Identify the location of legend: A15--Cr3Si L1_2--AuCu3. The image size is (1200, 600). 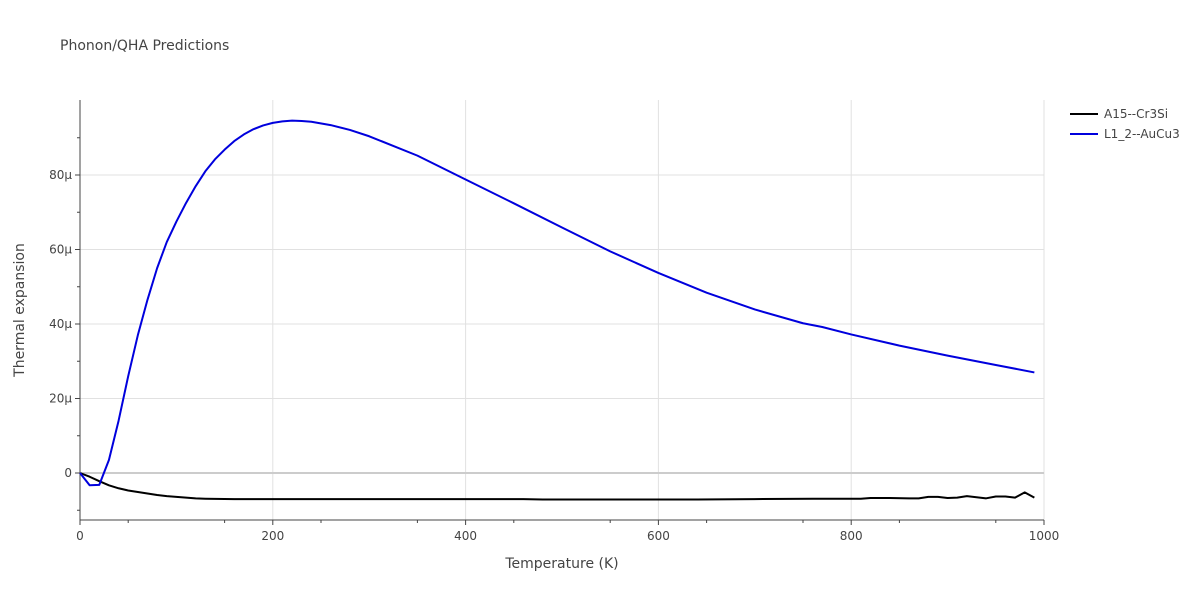
(1125, 124).